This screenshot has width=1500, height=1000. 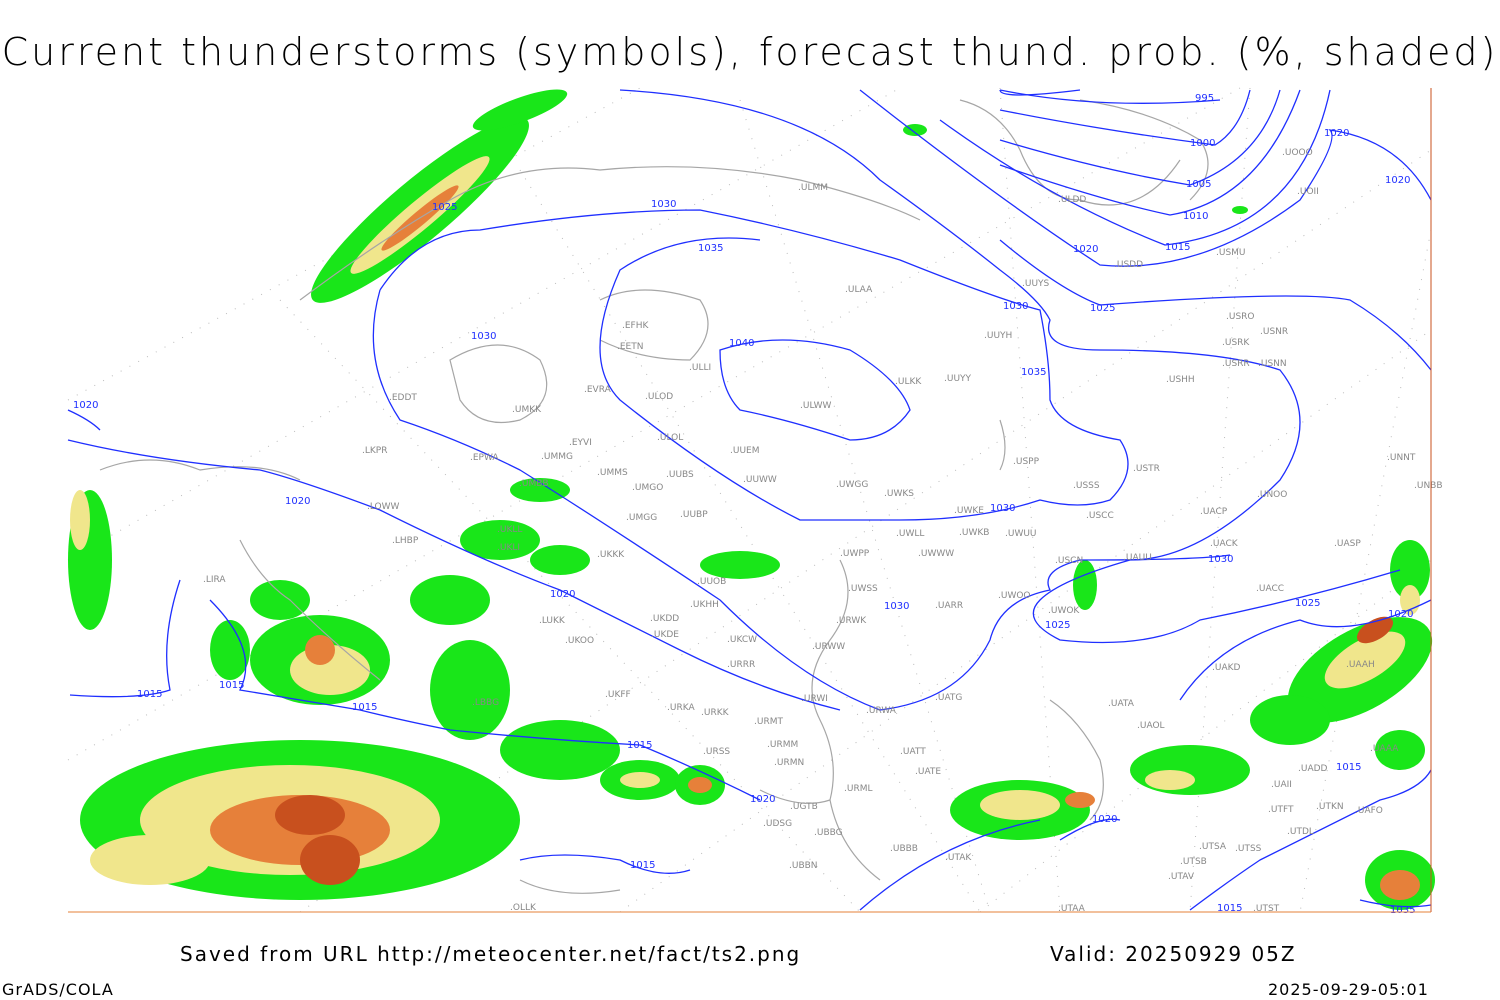 What do you see at coordinates (1137, 558) in the screenshot?
I see `station-label: .UAUU` at bounding box center [1137, 558].